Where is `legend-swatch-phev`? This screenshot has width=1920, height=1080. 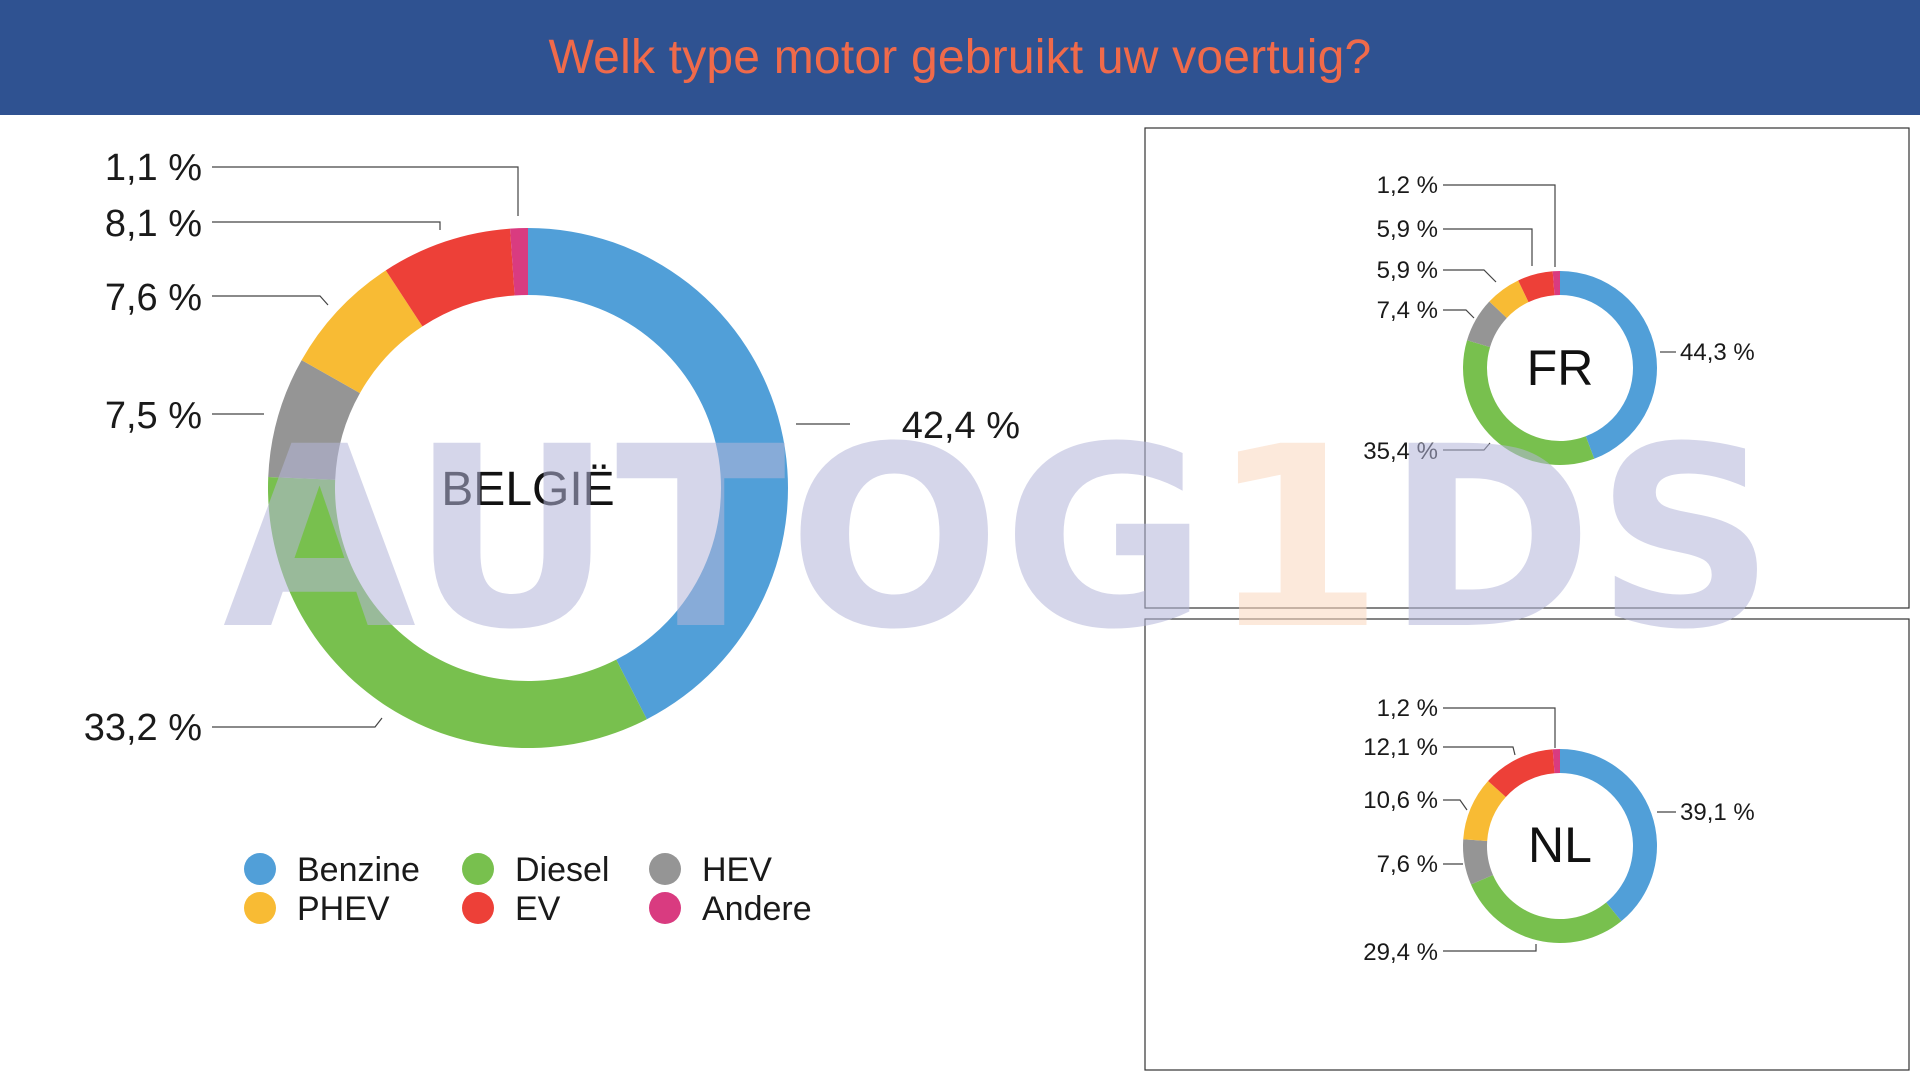 legend-swatch-phev is located at coordinates (260, 908).